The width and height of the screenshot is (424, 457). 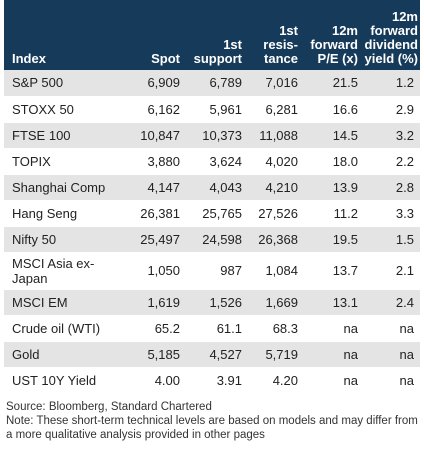 I want to click on cell-dividend-yield: 2.1, so click(x=390, y=271).